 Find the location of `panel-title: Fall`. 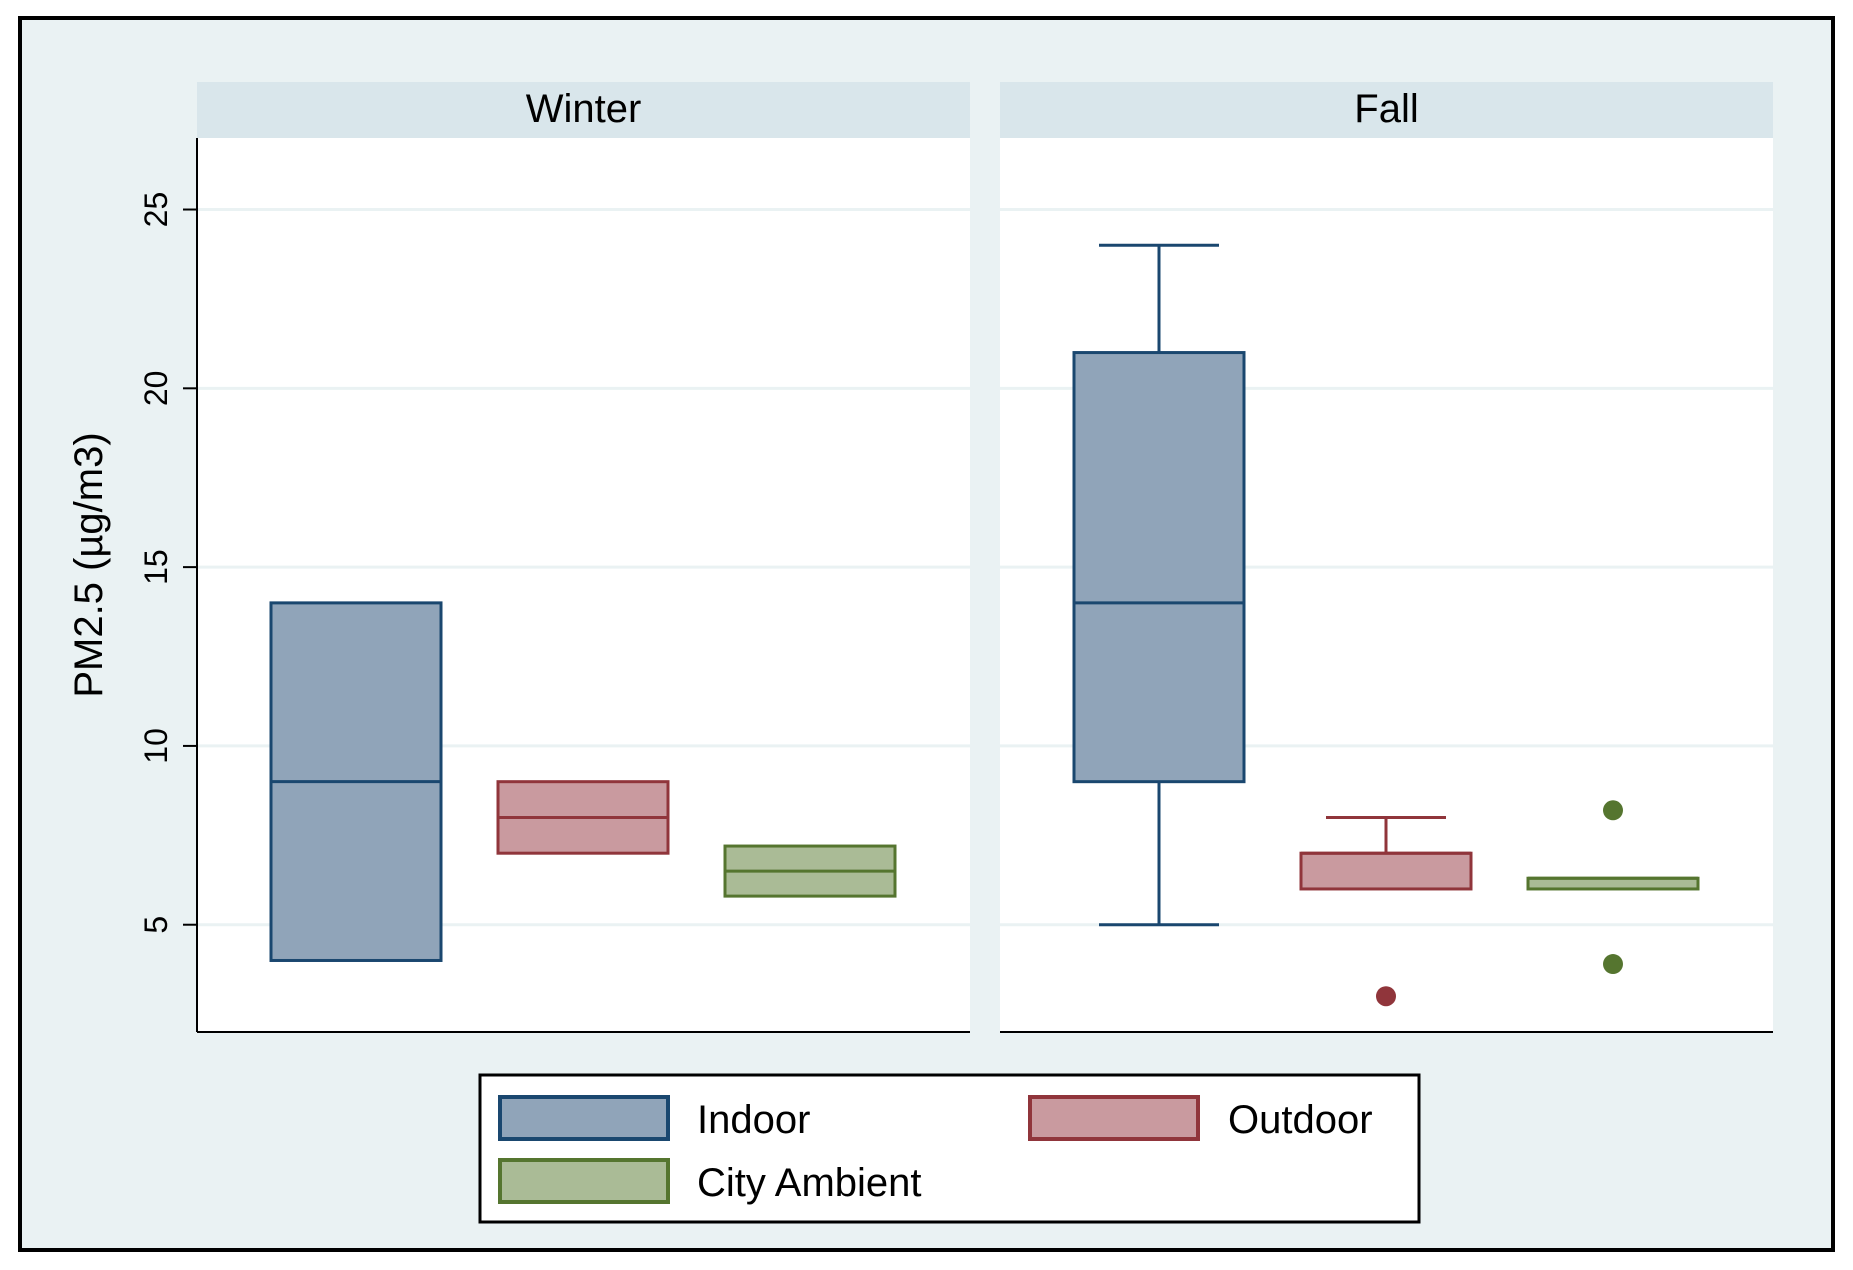

panel-title: Fall is located at coordinates (1386, 109).